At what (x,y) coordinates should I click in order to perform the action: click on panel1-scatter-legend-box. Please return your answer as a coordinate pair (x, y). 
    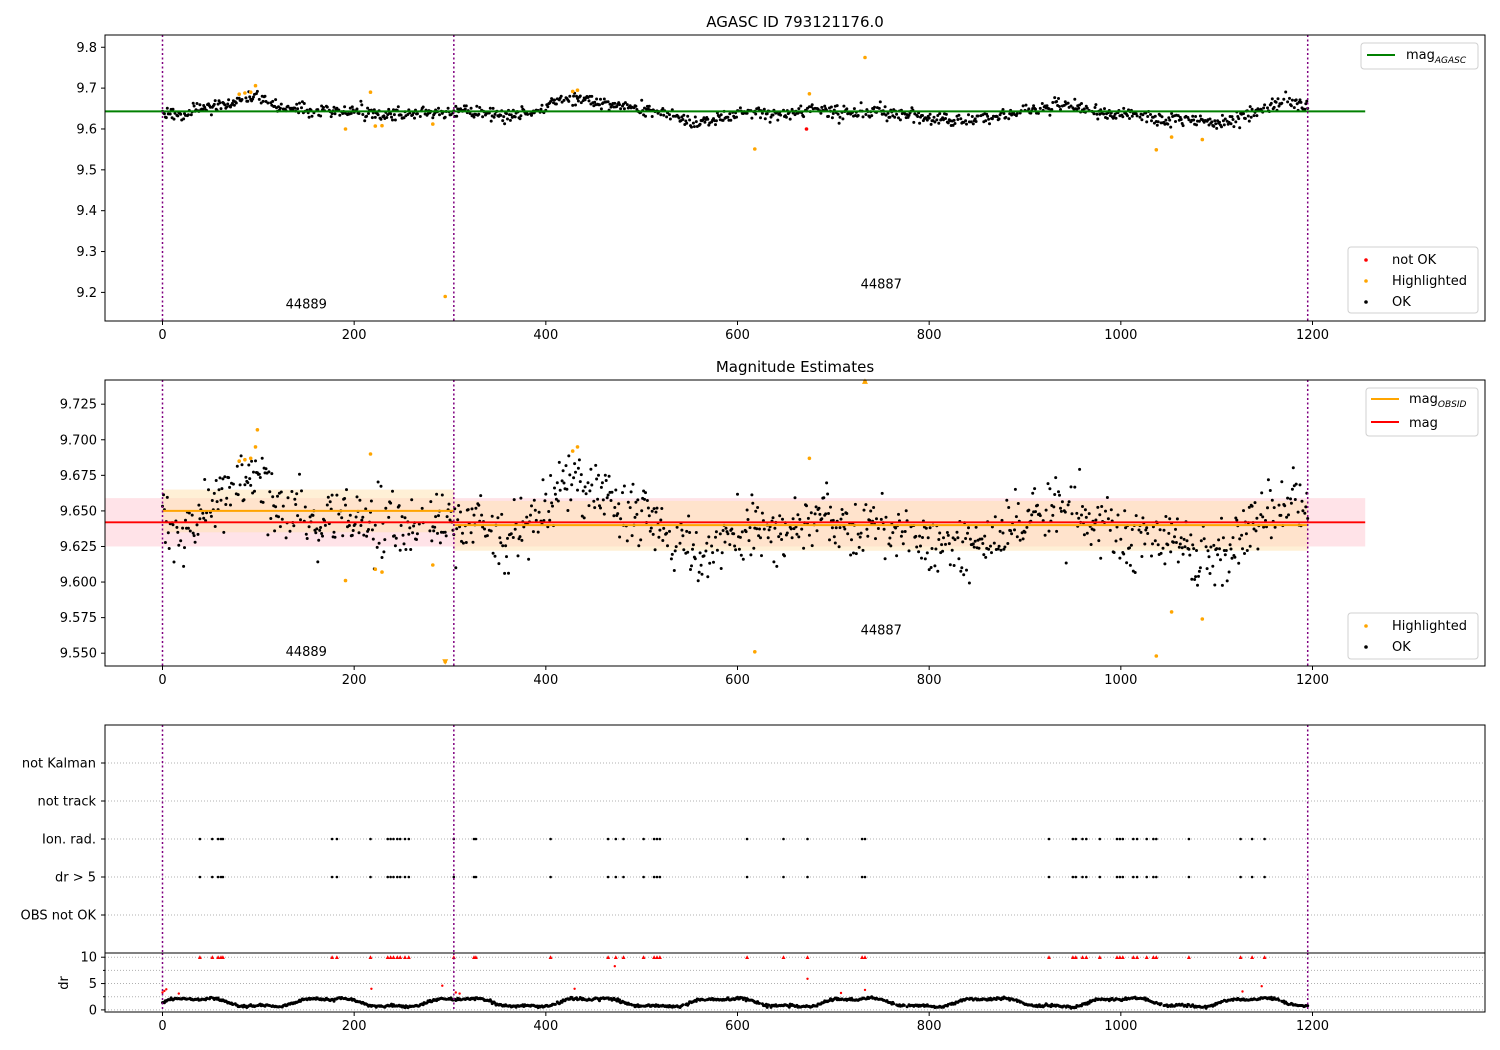
    Looking at the image, I should click on (1413, 280).